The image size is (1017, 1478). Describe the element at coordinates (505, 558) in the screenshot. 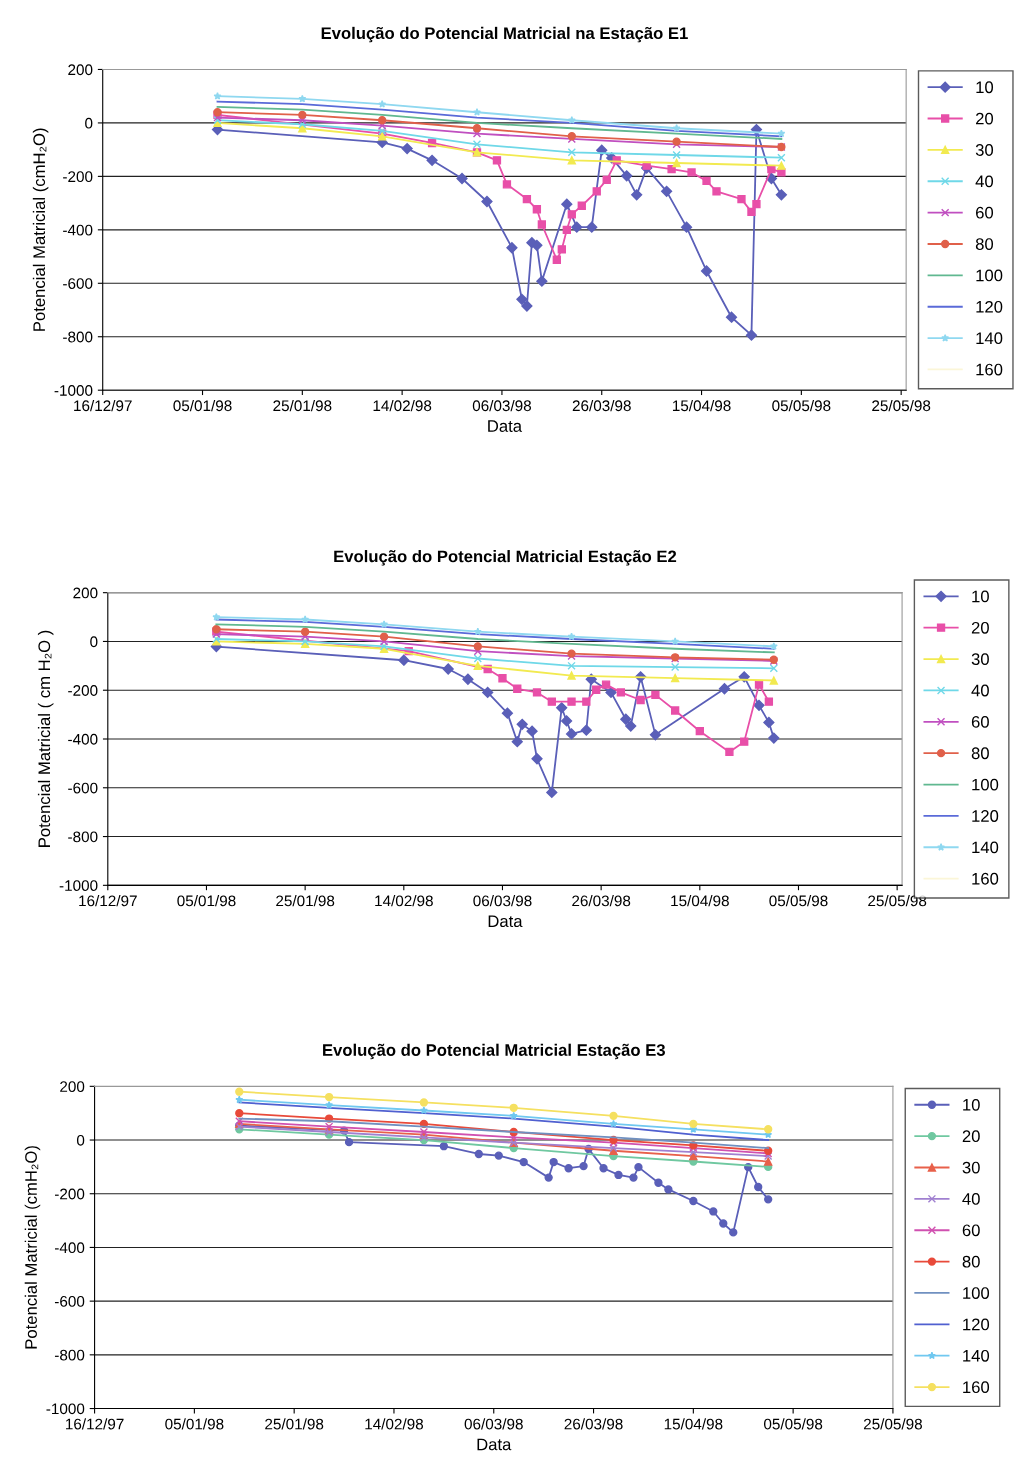

I see `chart-title: Evolução do Potencial Matricial Estação E2` at that location.